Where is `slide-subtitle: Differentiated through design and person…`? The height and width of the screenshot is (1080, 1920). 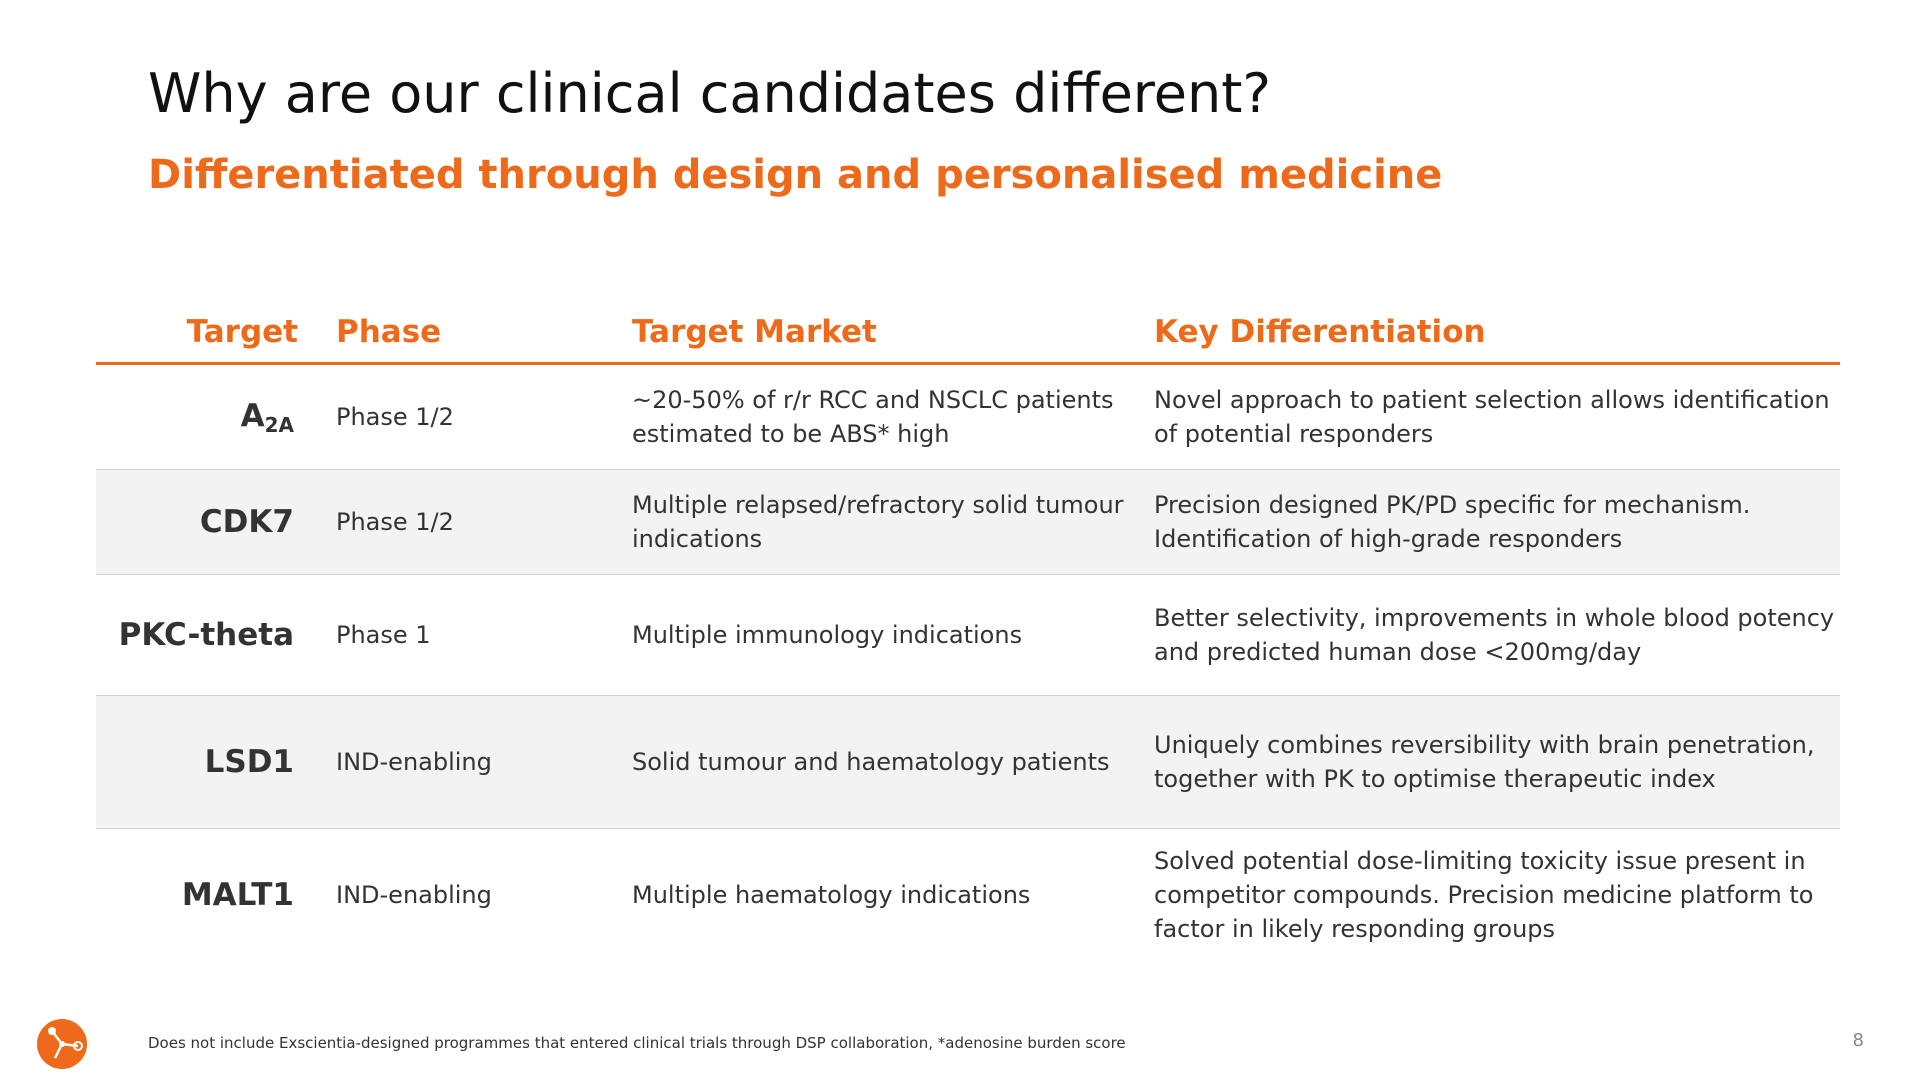 slide-subtitle: Differentiated through design and person… is located at coordinates (795, 175).